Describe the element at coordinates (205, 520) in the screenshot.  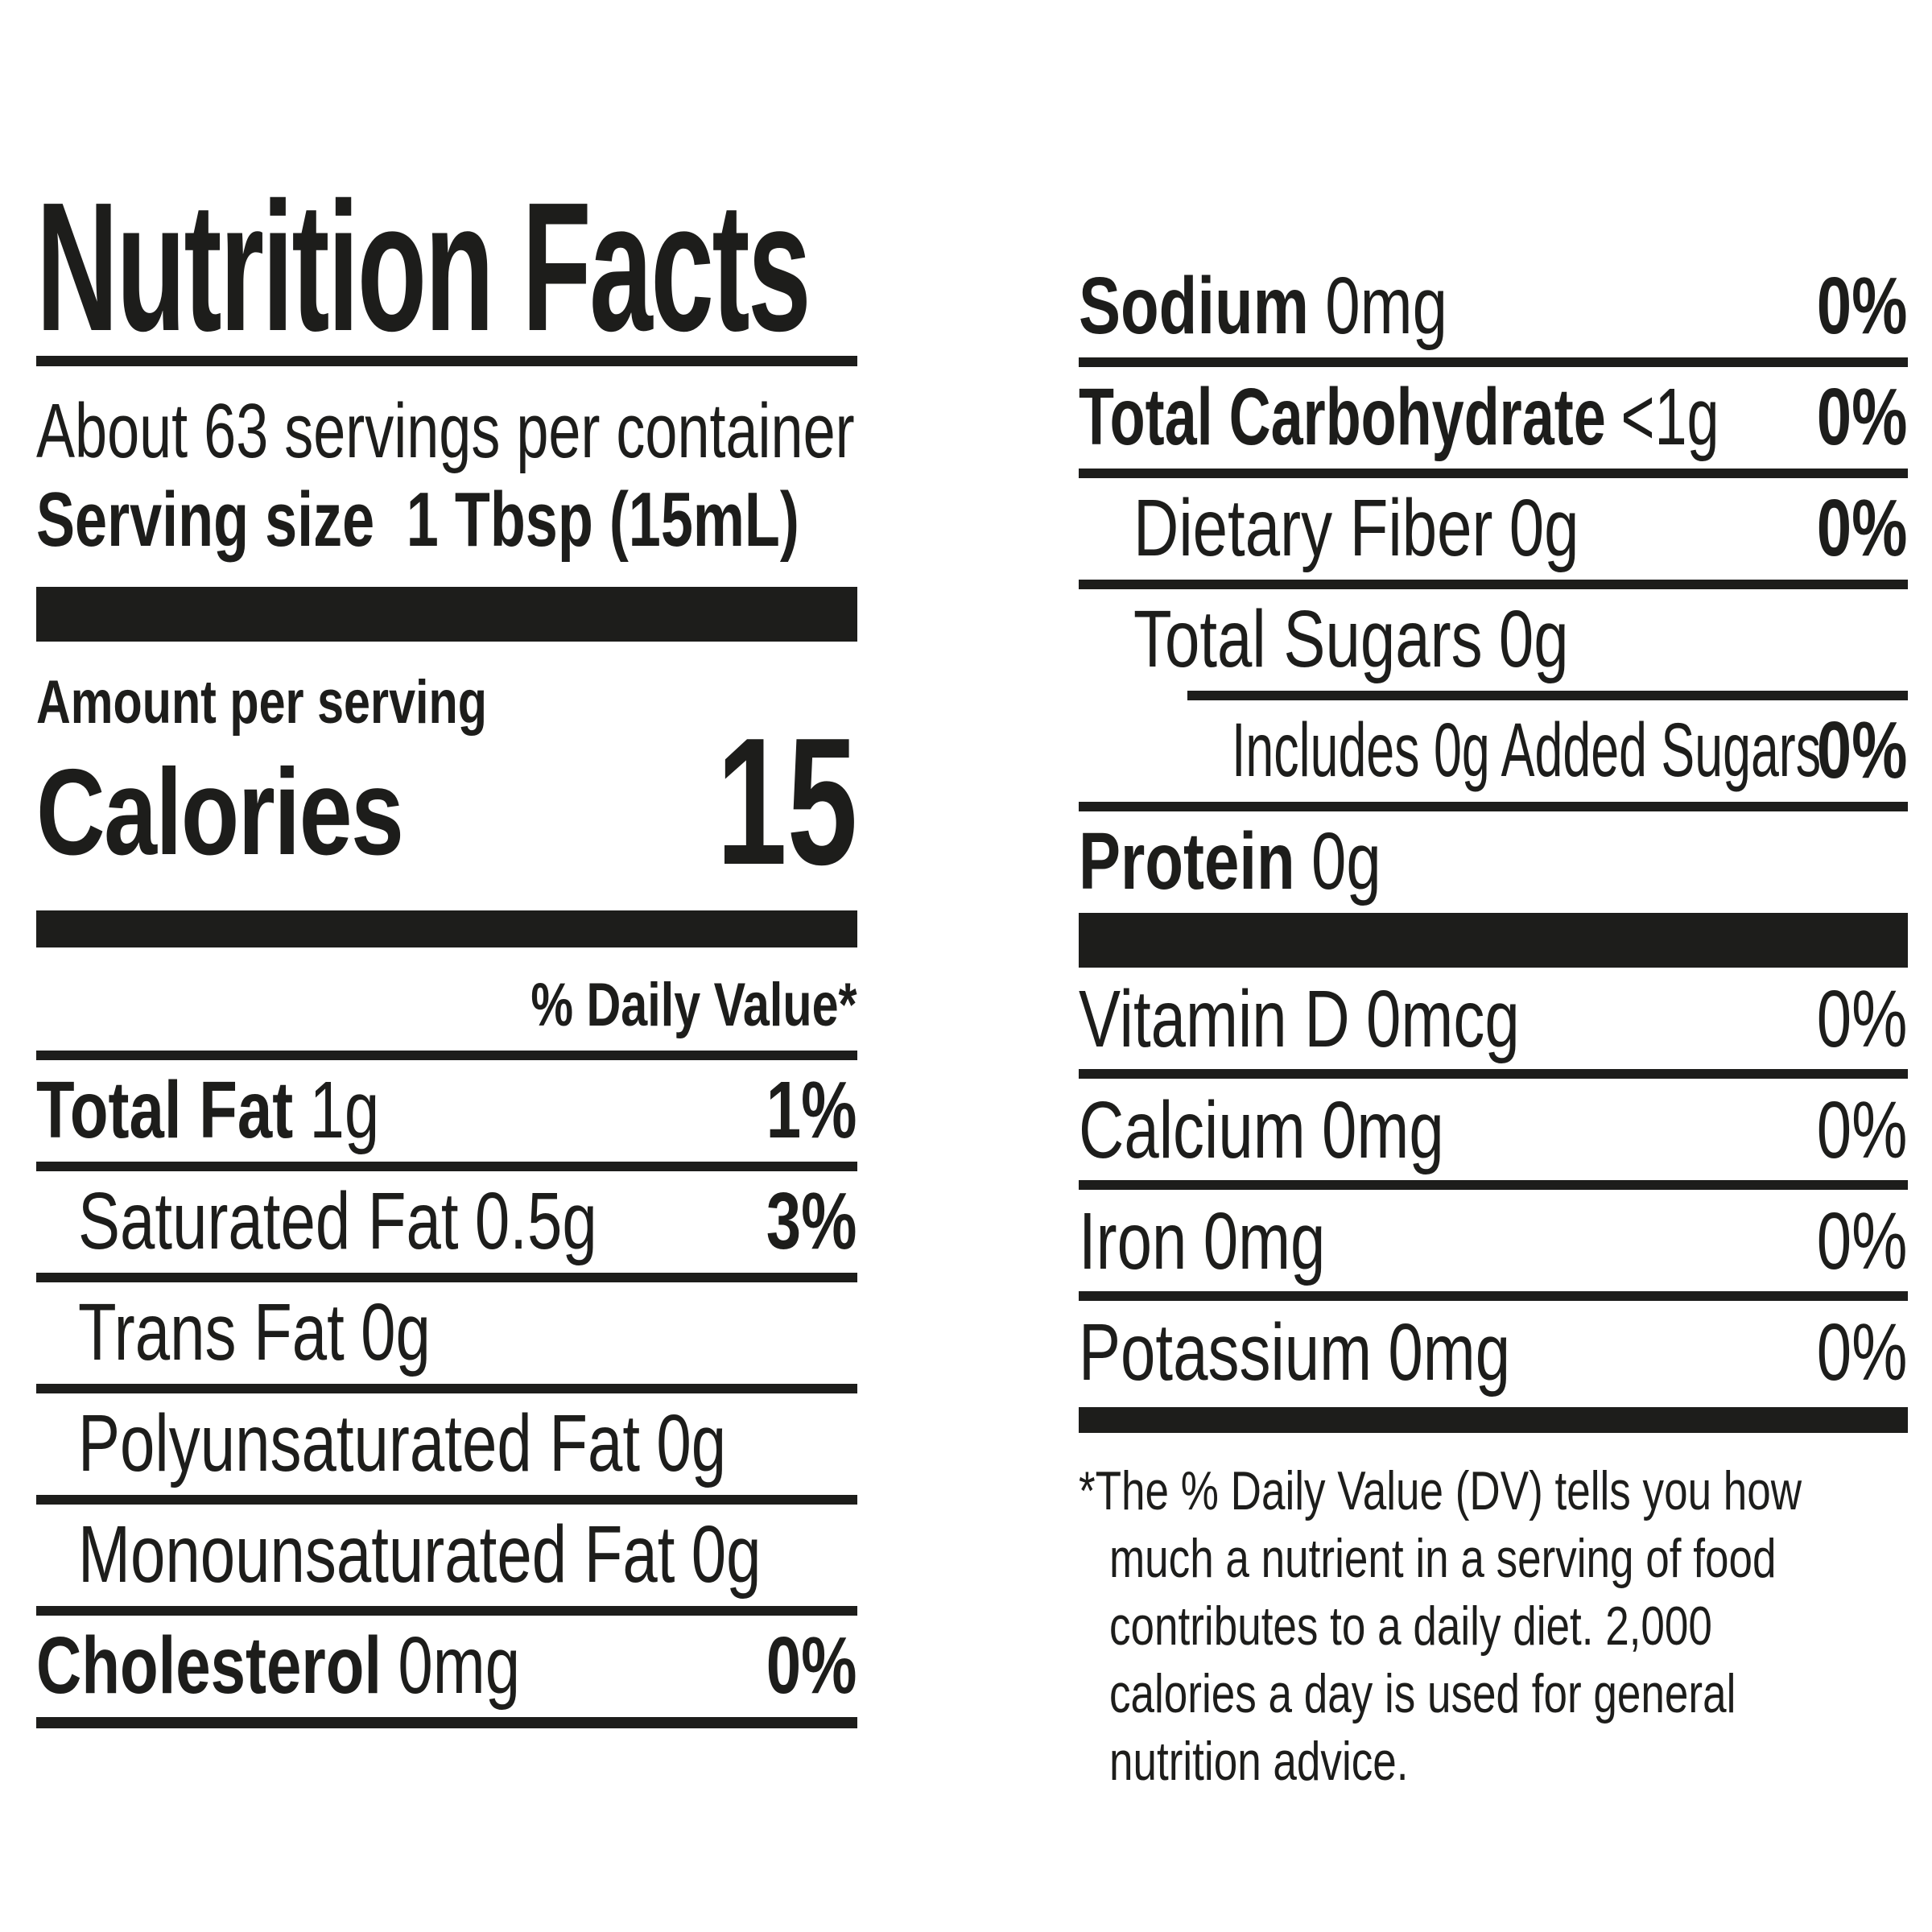
I see `serving-size-label: Serving size` at that location.